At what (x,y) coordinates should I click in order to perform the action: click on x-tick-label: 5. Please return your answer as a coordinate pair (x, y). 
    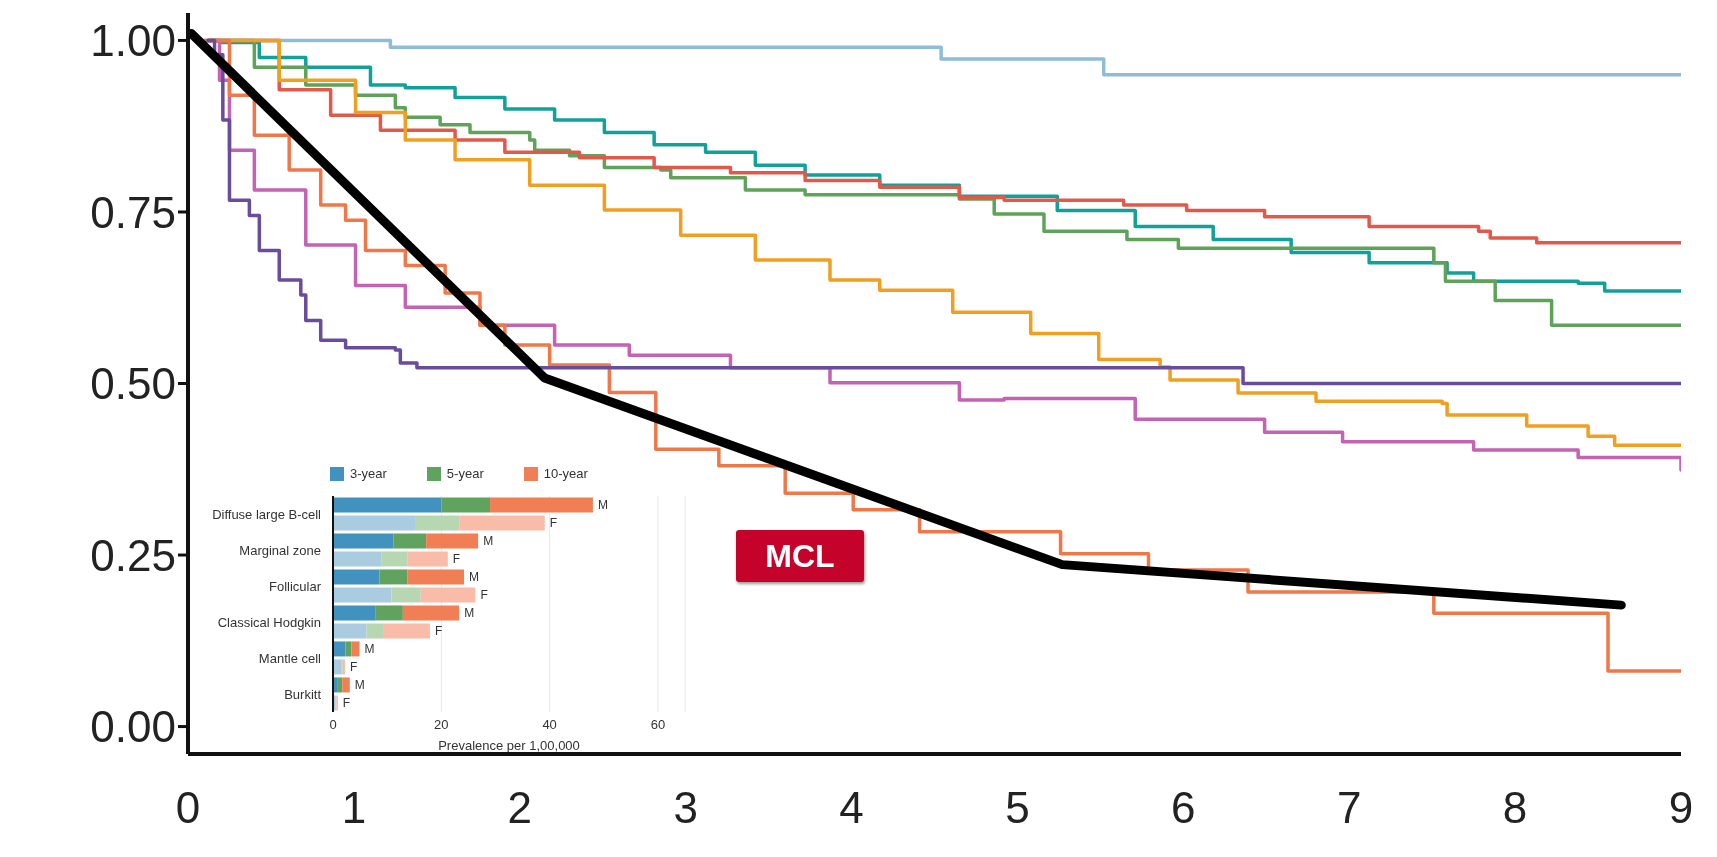
    Looking at the image, I should click on (1017, 808).